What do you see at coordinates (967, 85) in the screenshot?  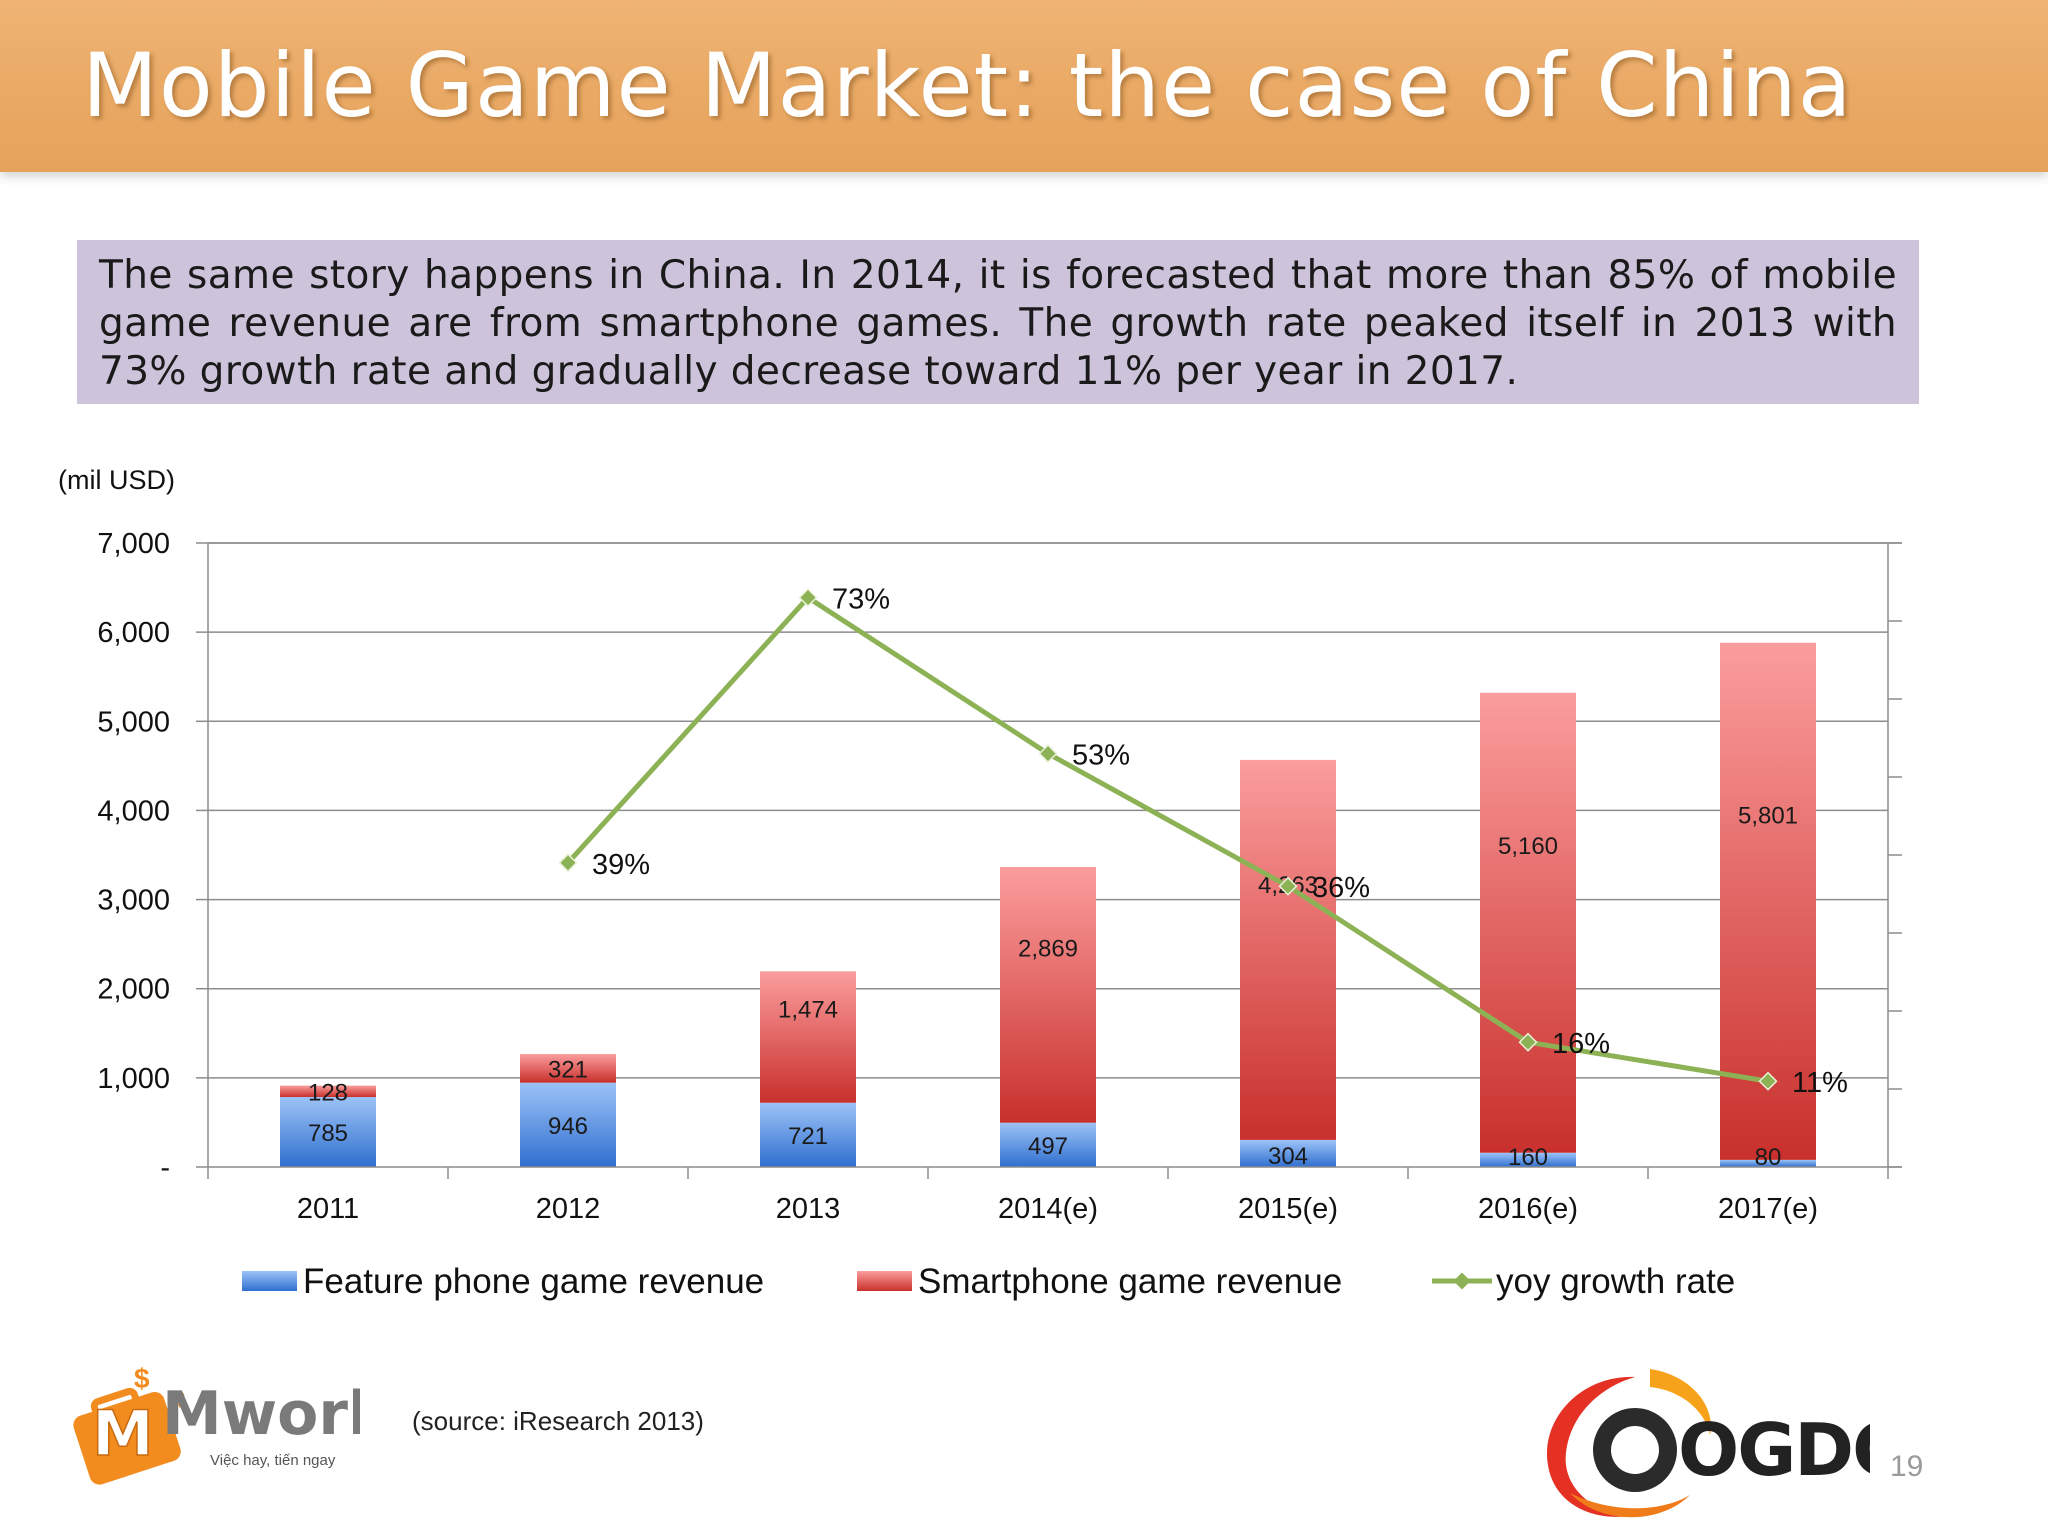 I see `slide-title: Mobile Game Market: the case of China` at bounding box center [967, 85].